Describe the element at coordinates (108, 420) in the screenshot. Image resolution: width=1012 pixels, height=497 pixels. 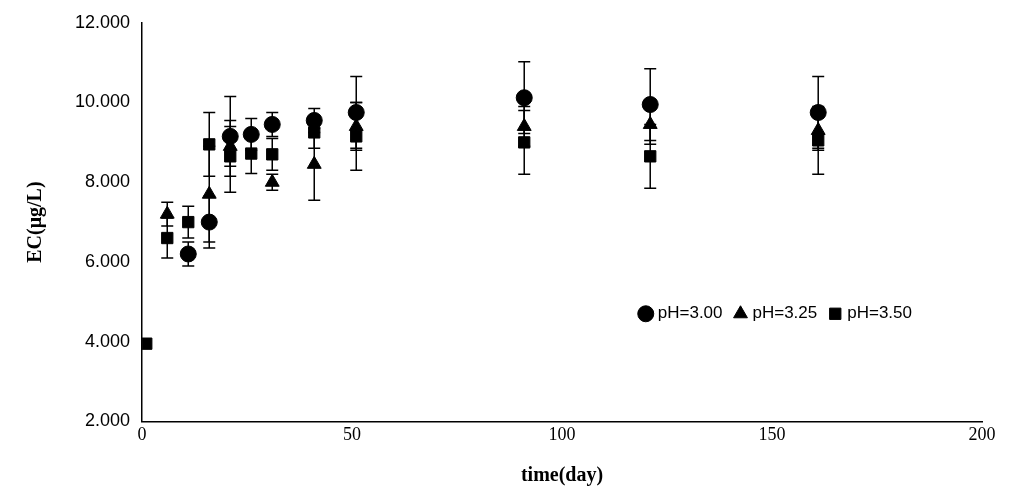
I see `y-tick-label: 2.000` at that location.